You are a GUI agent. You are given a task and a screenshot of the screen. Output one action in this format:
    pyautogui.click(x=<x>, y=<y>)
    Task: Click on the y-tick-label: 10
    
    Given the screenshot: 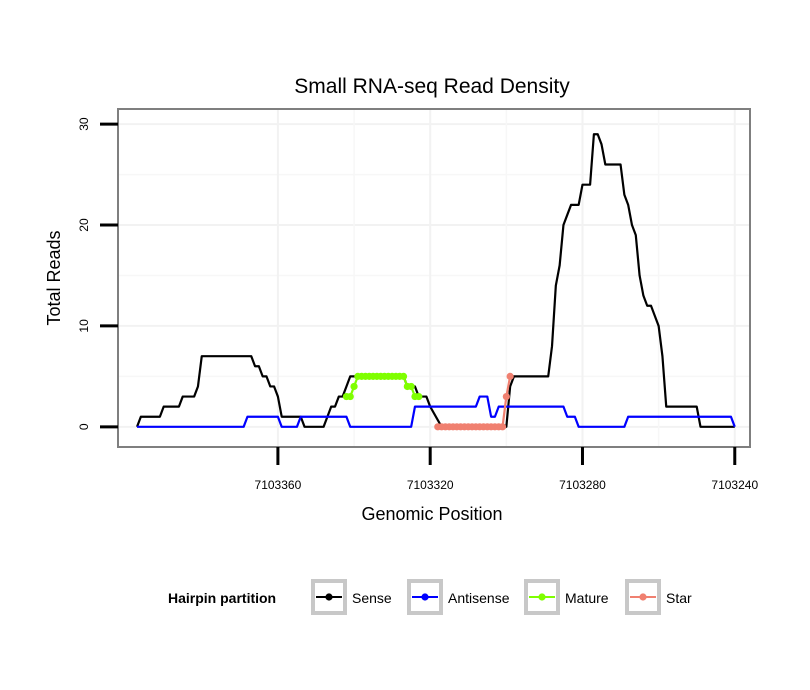 What is the action you would take?
    pyautogui.click(x=84, y=326)
    